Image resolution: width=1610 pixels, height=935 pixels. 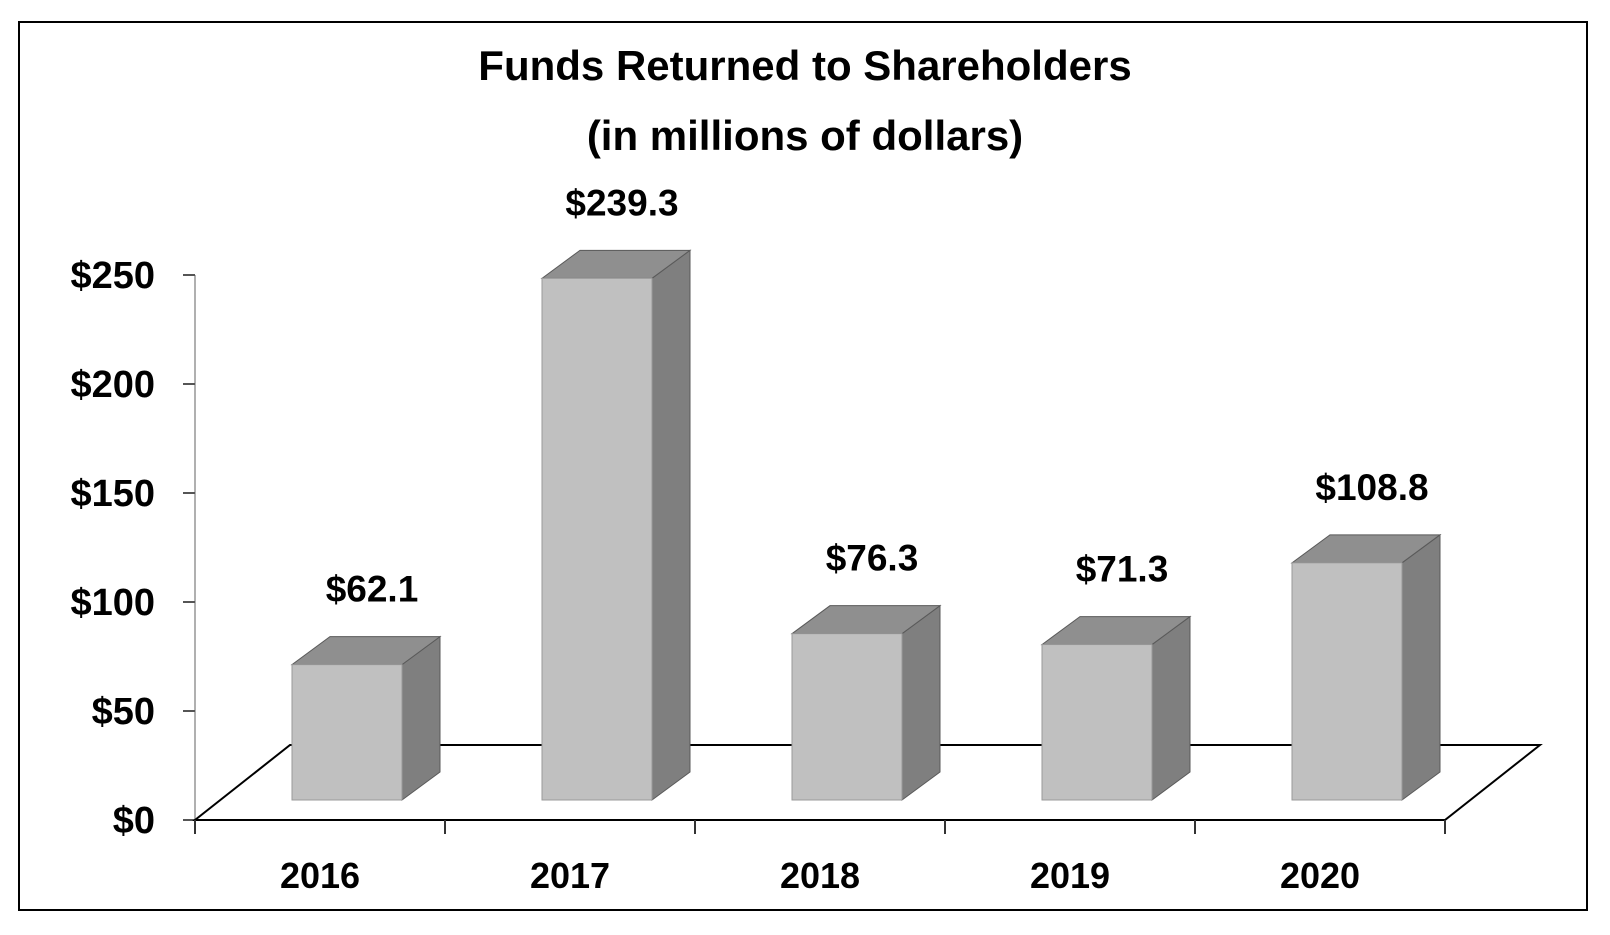 What do you see at coordinates (372, 589) in the screenshot?
I see `data-label: $62.1` at bounding box center [372, 589].